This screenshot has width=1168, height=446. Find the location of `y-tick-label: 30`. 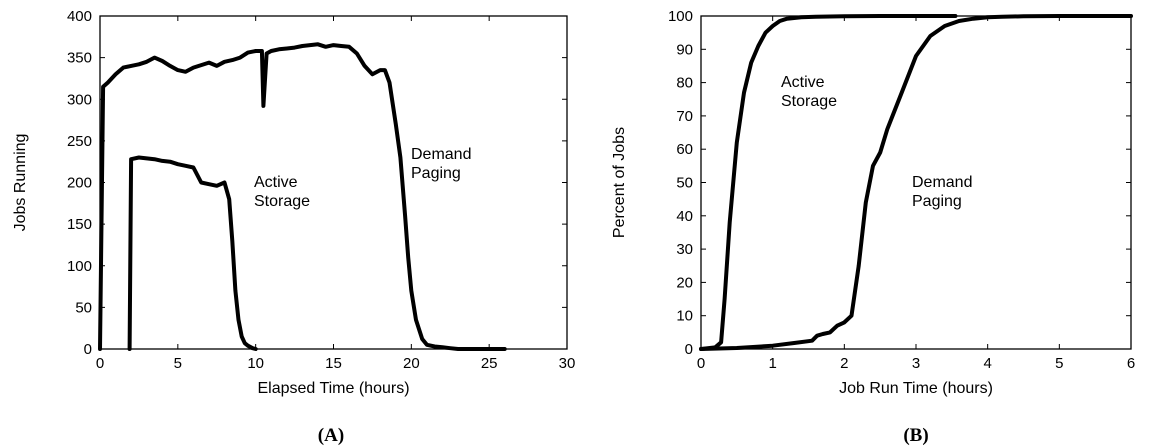

y-tick-label: 30 is located at coordinates (684, 249).